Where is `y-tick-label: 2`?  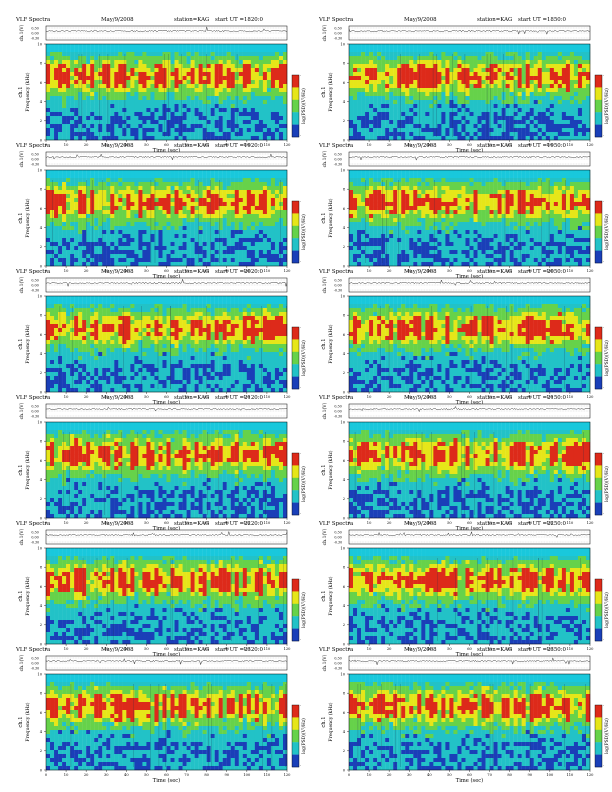
y-tick-label: 2 is located at coordinates (41, 121).